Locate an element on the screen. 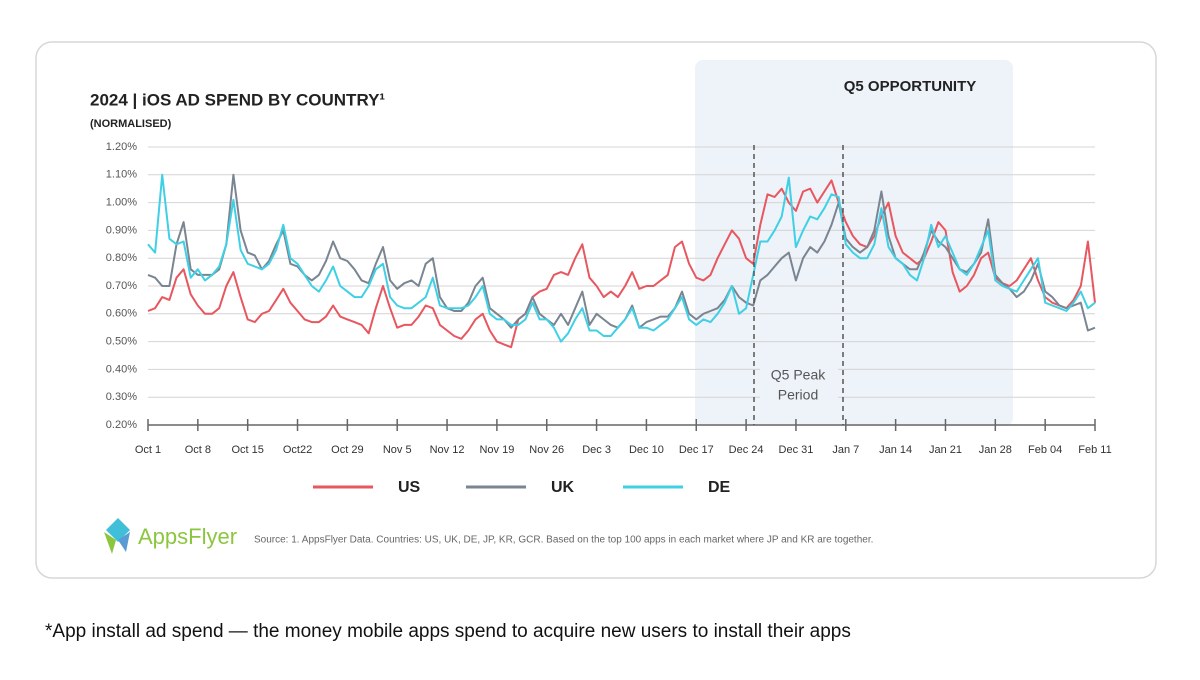  y-tick-label: 1.00% is located at coordinates (121, 203).